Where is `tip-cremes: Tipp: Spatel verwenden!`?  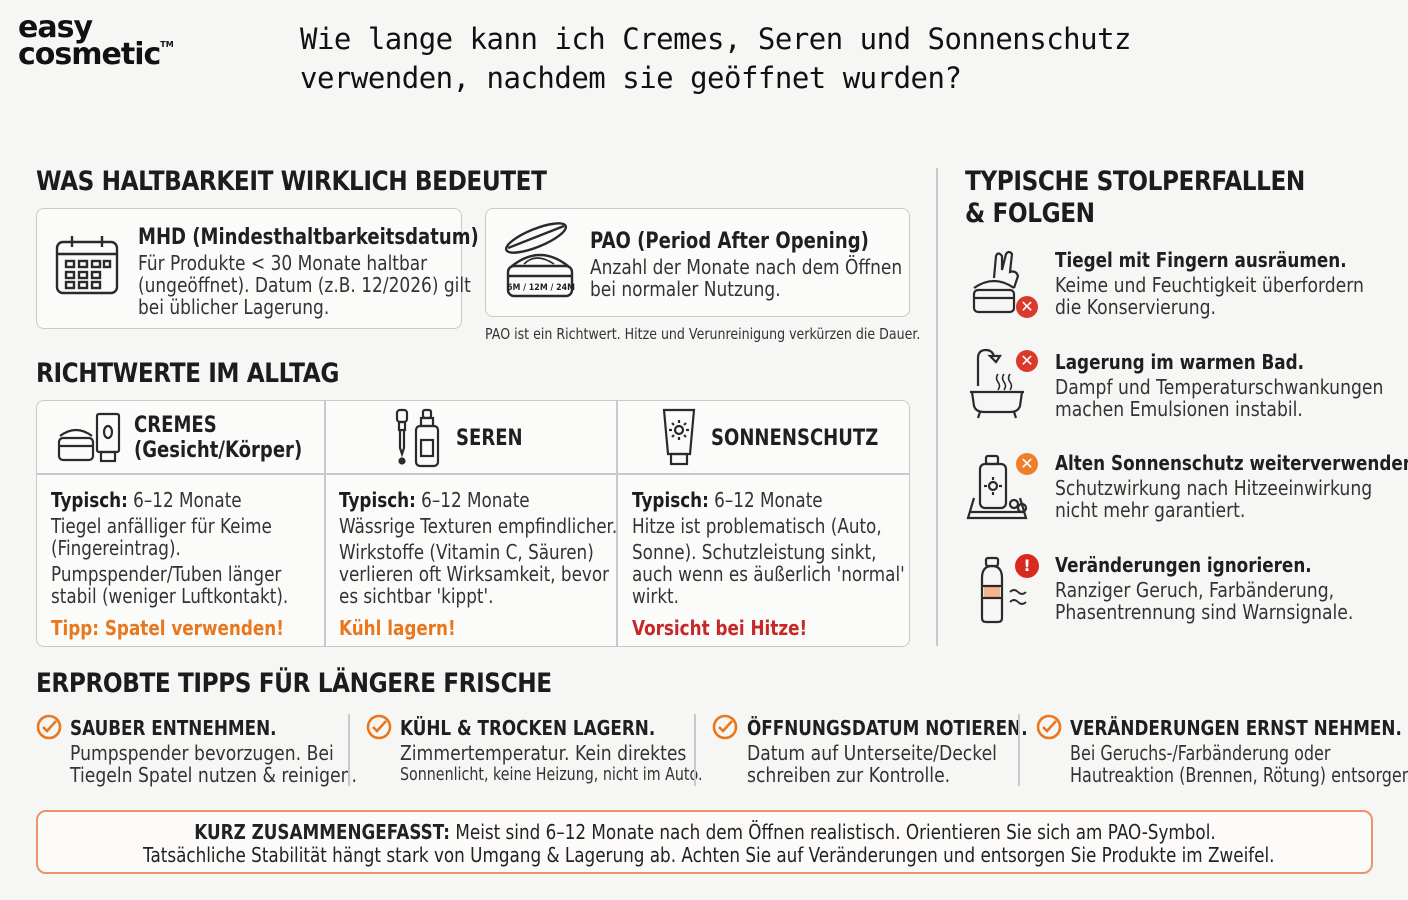 tip-cremes: Tipp: Spatel verwenden! is located at coordinates (167, 628).